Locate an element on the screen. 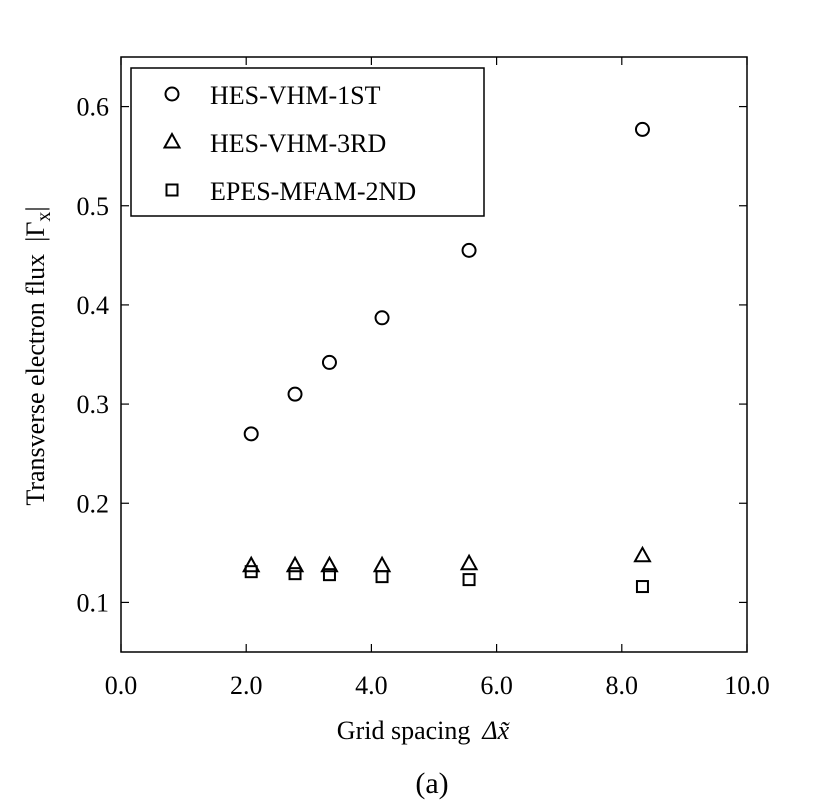  y-tick-label: 0.1 is located at coordinates (93, 602).